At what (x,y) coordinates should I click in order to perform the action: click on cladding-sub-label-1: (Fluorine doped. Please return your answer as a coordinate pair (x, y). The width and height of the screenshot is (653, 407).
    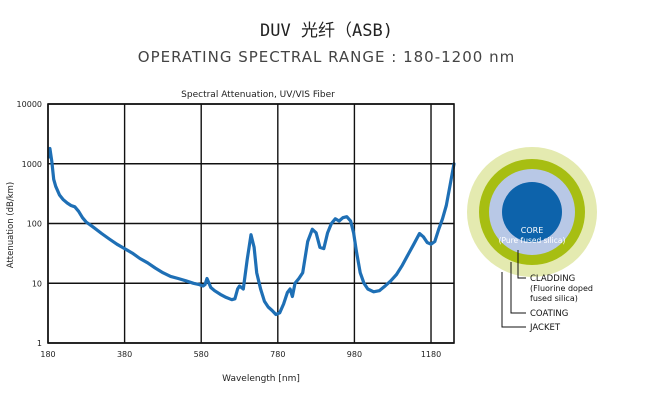
    Looking at the image, I should click on (561, 288).